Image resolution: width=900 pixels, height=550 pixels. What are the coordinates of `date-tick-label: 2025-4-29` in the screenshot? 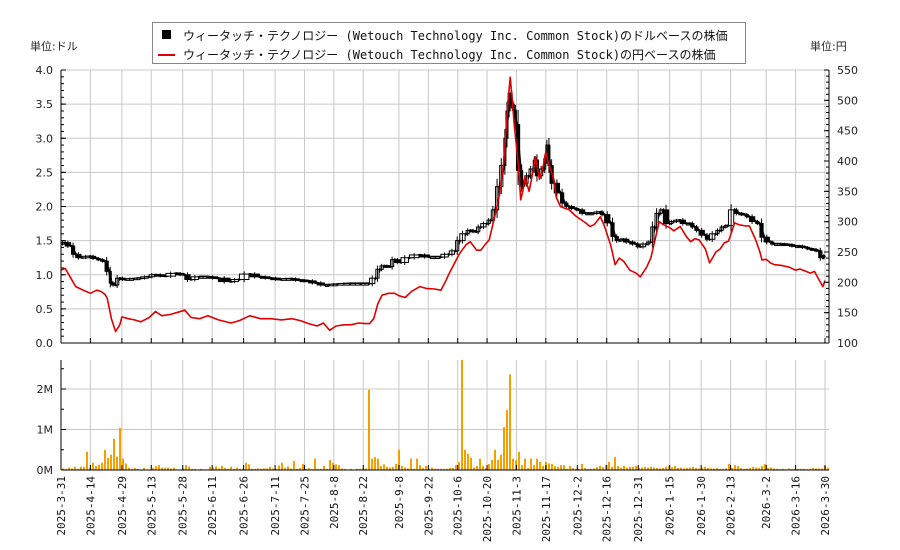 It's located at (122, 506).